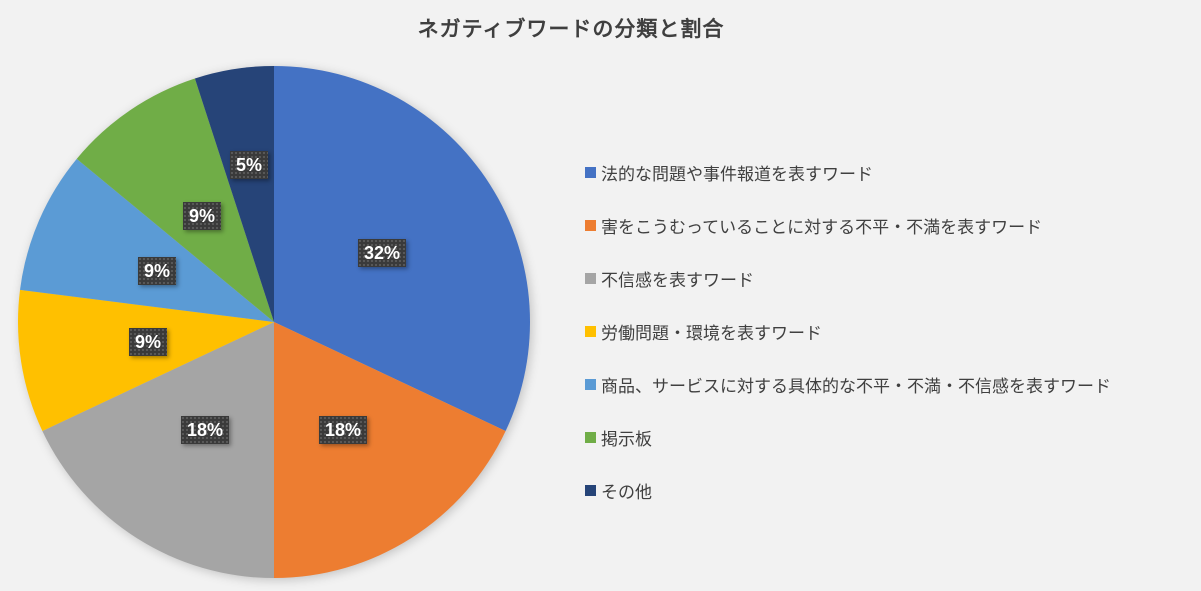  I want to click on legend-item-0: 法的な問題や事件報道を表すワード, so click(848, 173).